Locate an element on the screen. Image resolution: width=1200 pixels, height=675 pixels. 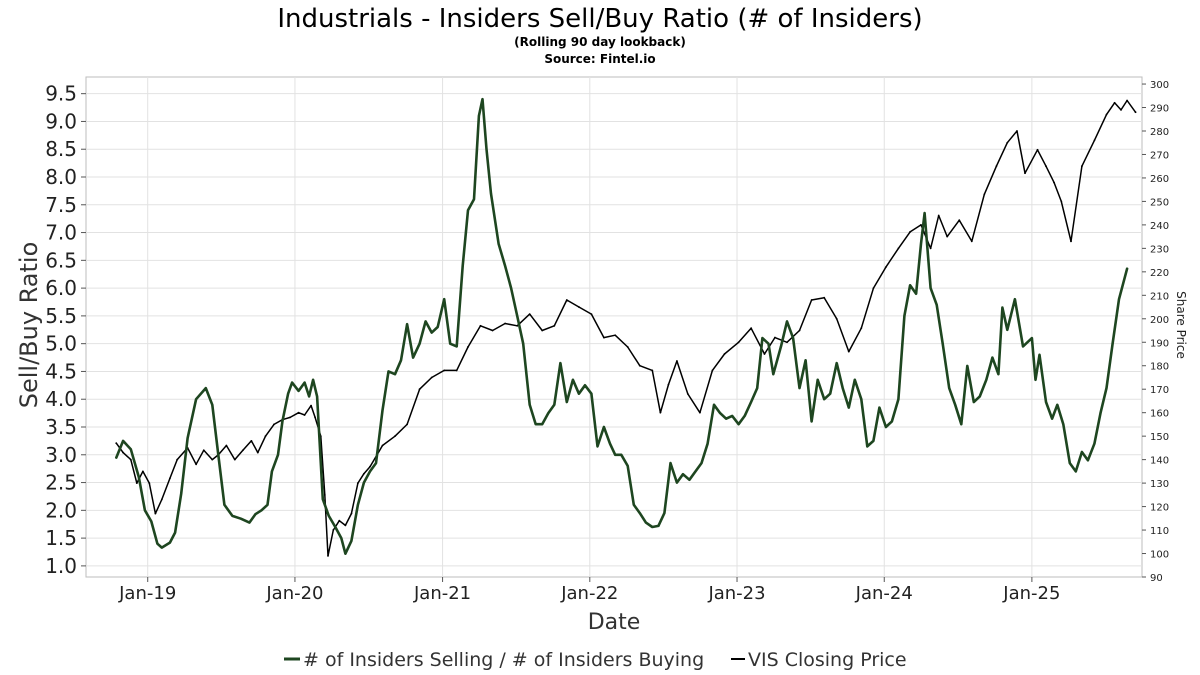
right-tick-label: 290 is located at coordinates (1159, 109).